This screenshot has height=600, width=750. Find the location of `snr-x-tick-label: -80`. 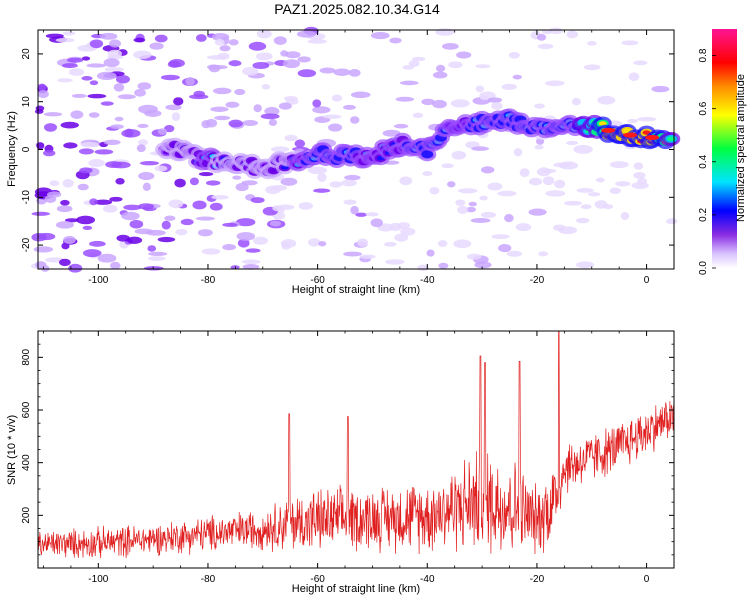

snr-x-tick-label: -80 is located at coordinates (208, 579).